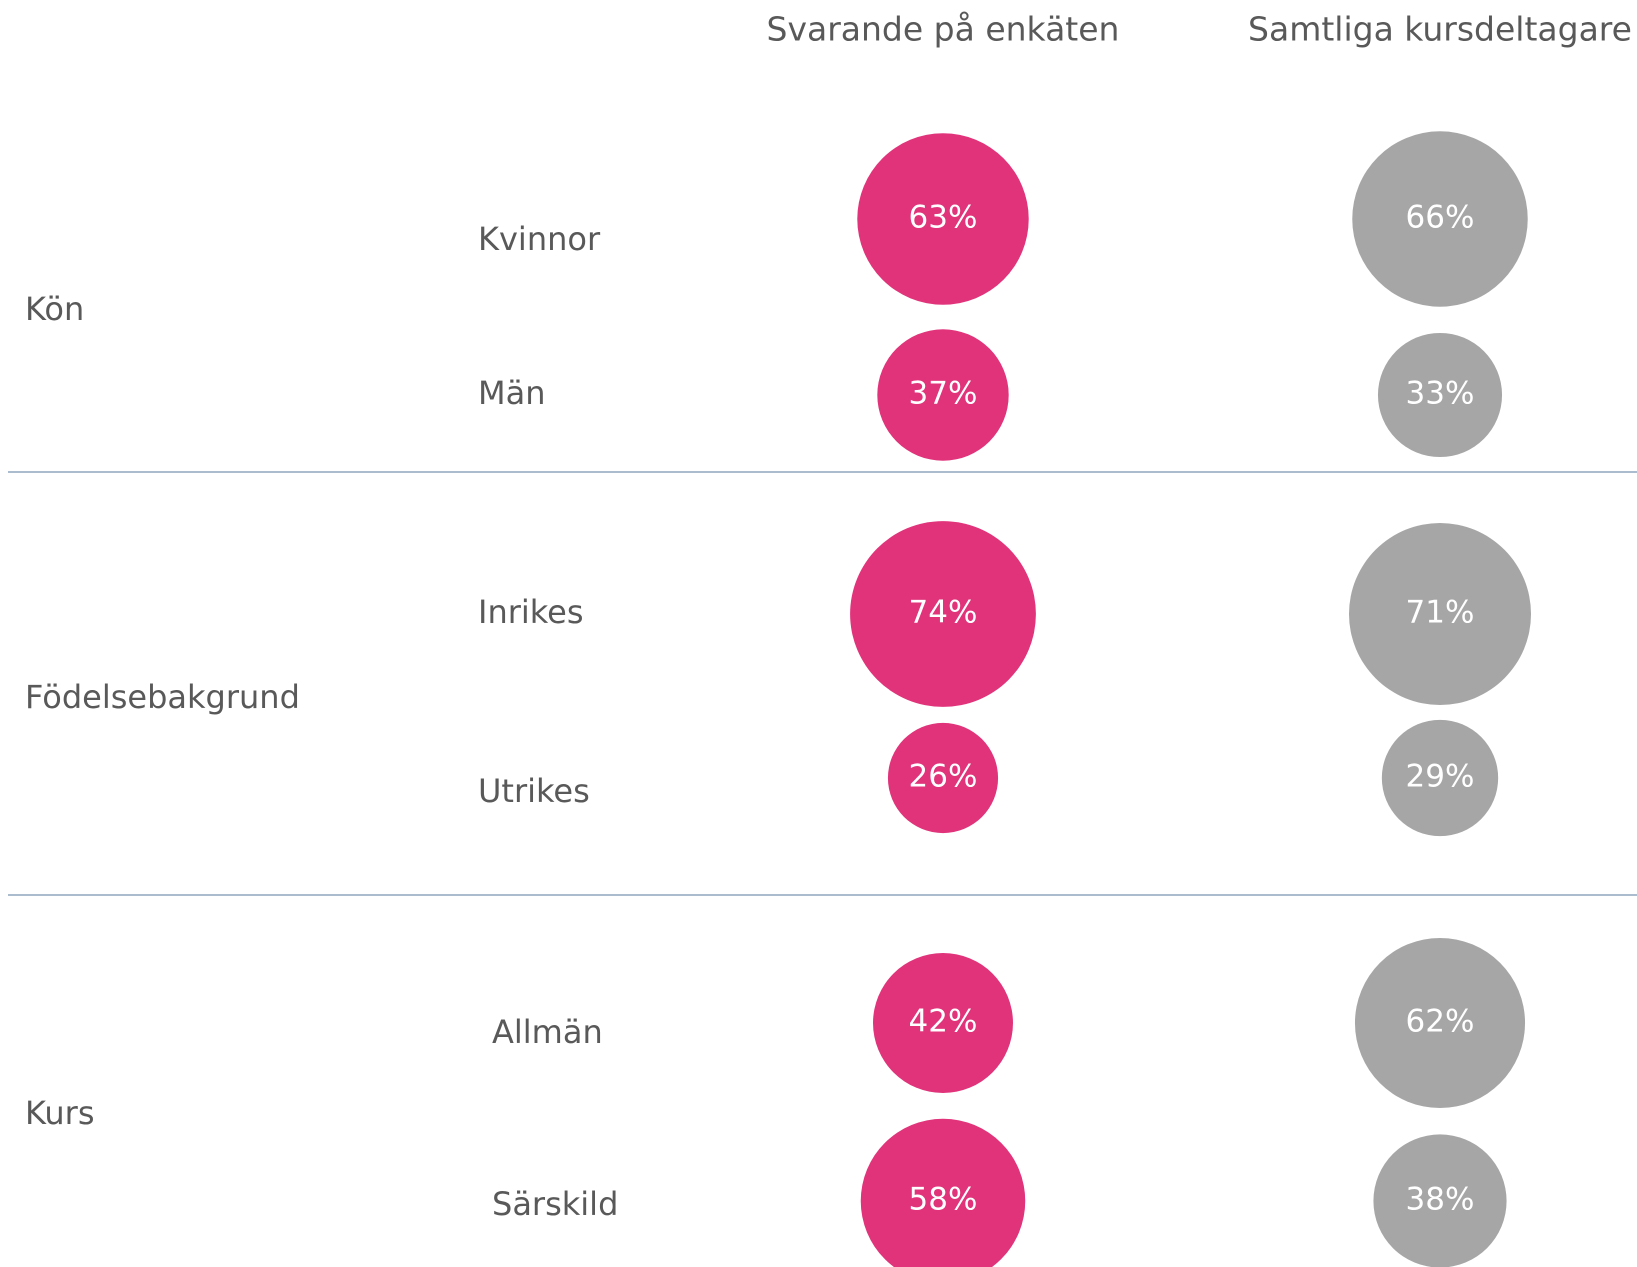 Image resolution: width=1637 pixels, height=1267 pixels. What do you see at coordinates (512, 393) in the screenshot?
I see `category-label: Män` at bounding box center [512, 393].